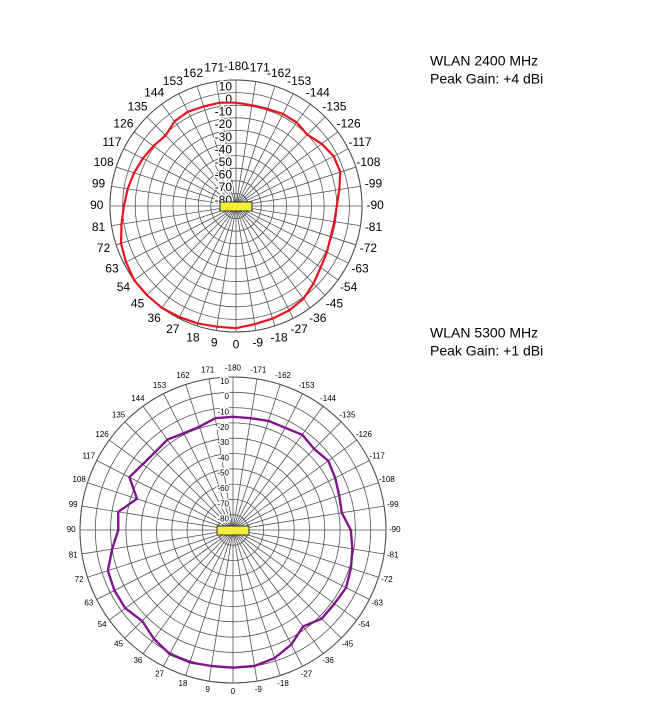 The image size is (648, 720). What do you see at coordinates (283, 375) in the screenshot?
I see `angle-label: -162` at bounding box center [283, 375].